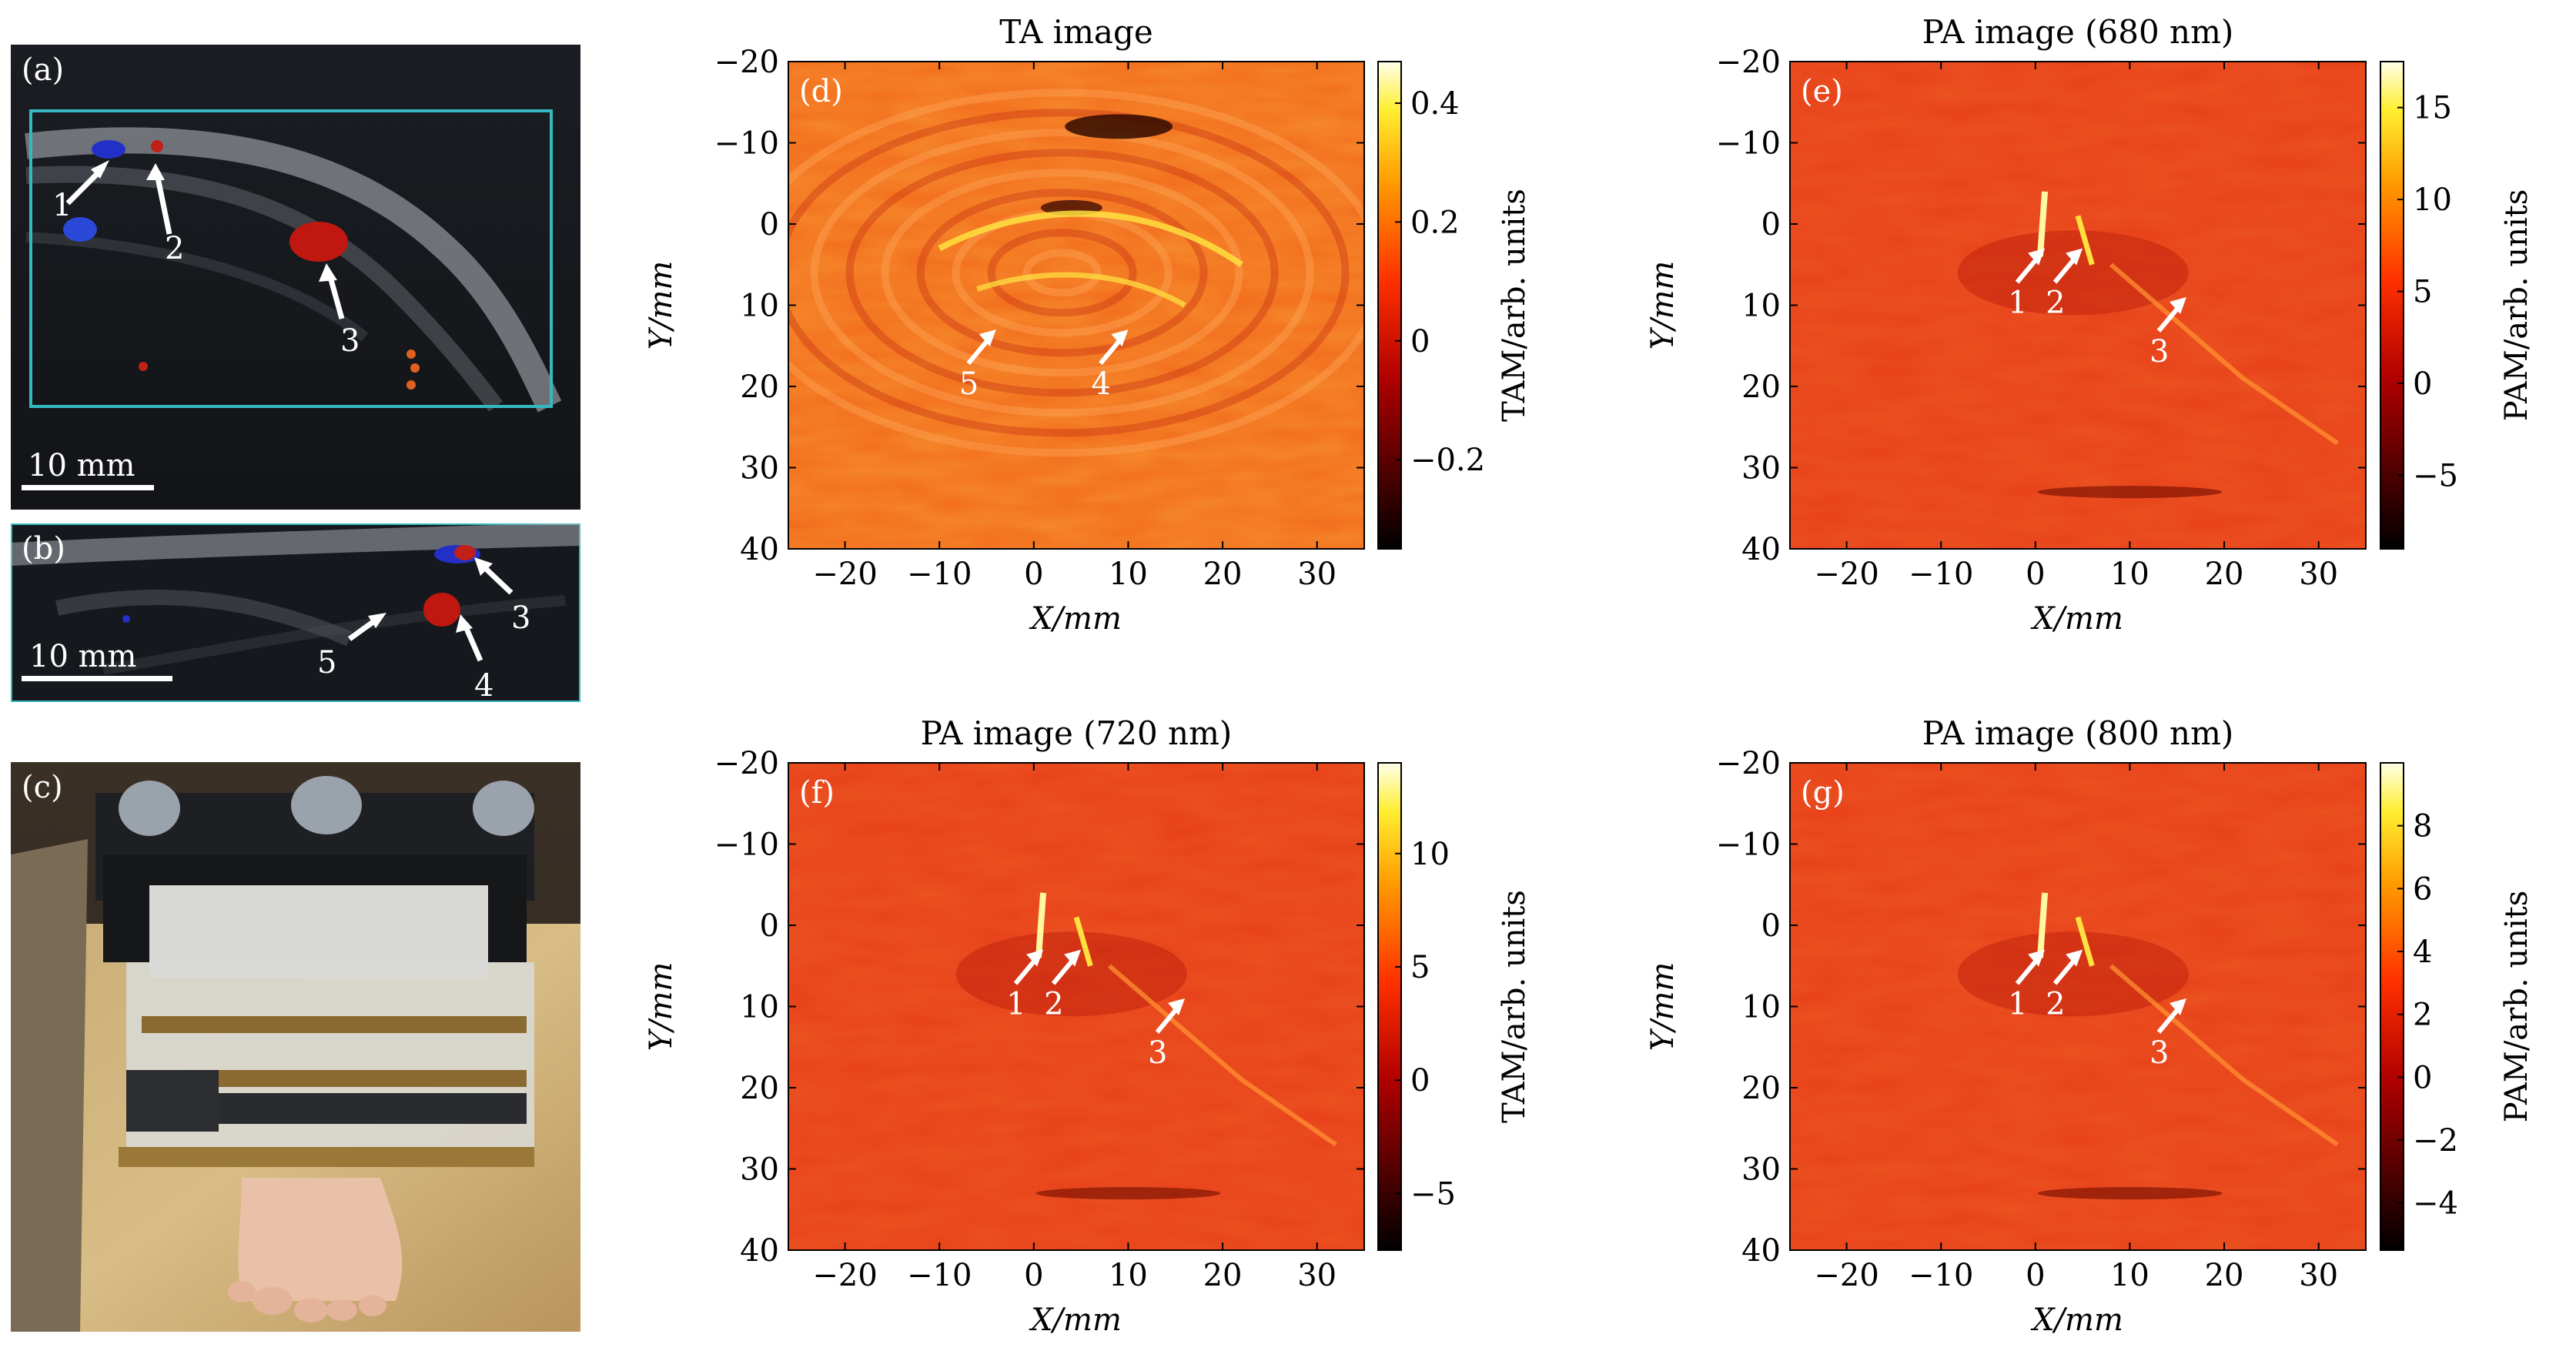  What do you see at coordinates (81, 466) in the screenshot?
I see `scale-label-a: 10 mm` at bounding box center [81, 466].